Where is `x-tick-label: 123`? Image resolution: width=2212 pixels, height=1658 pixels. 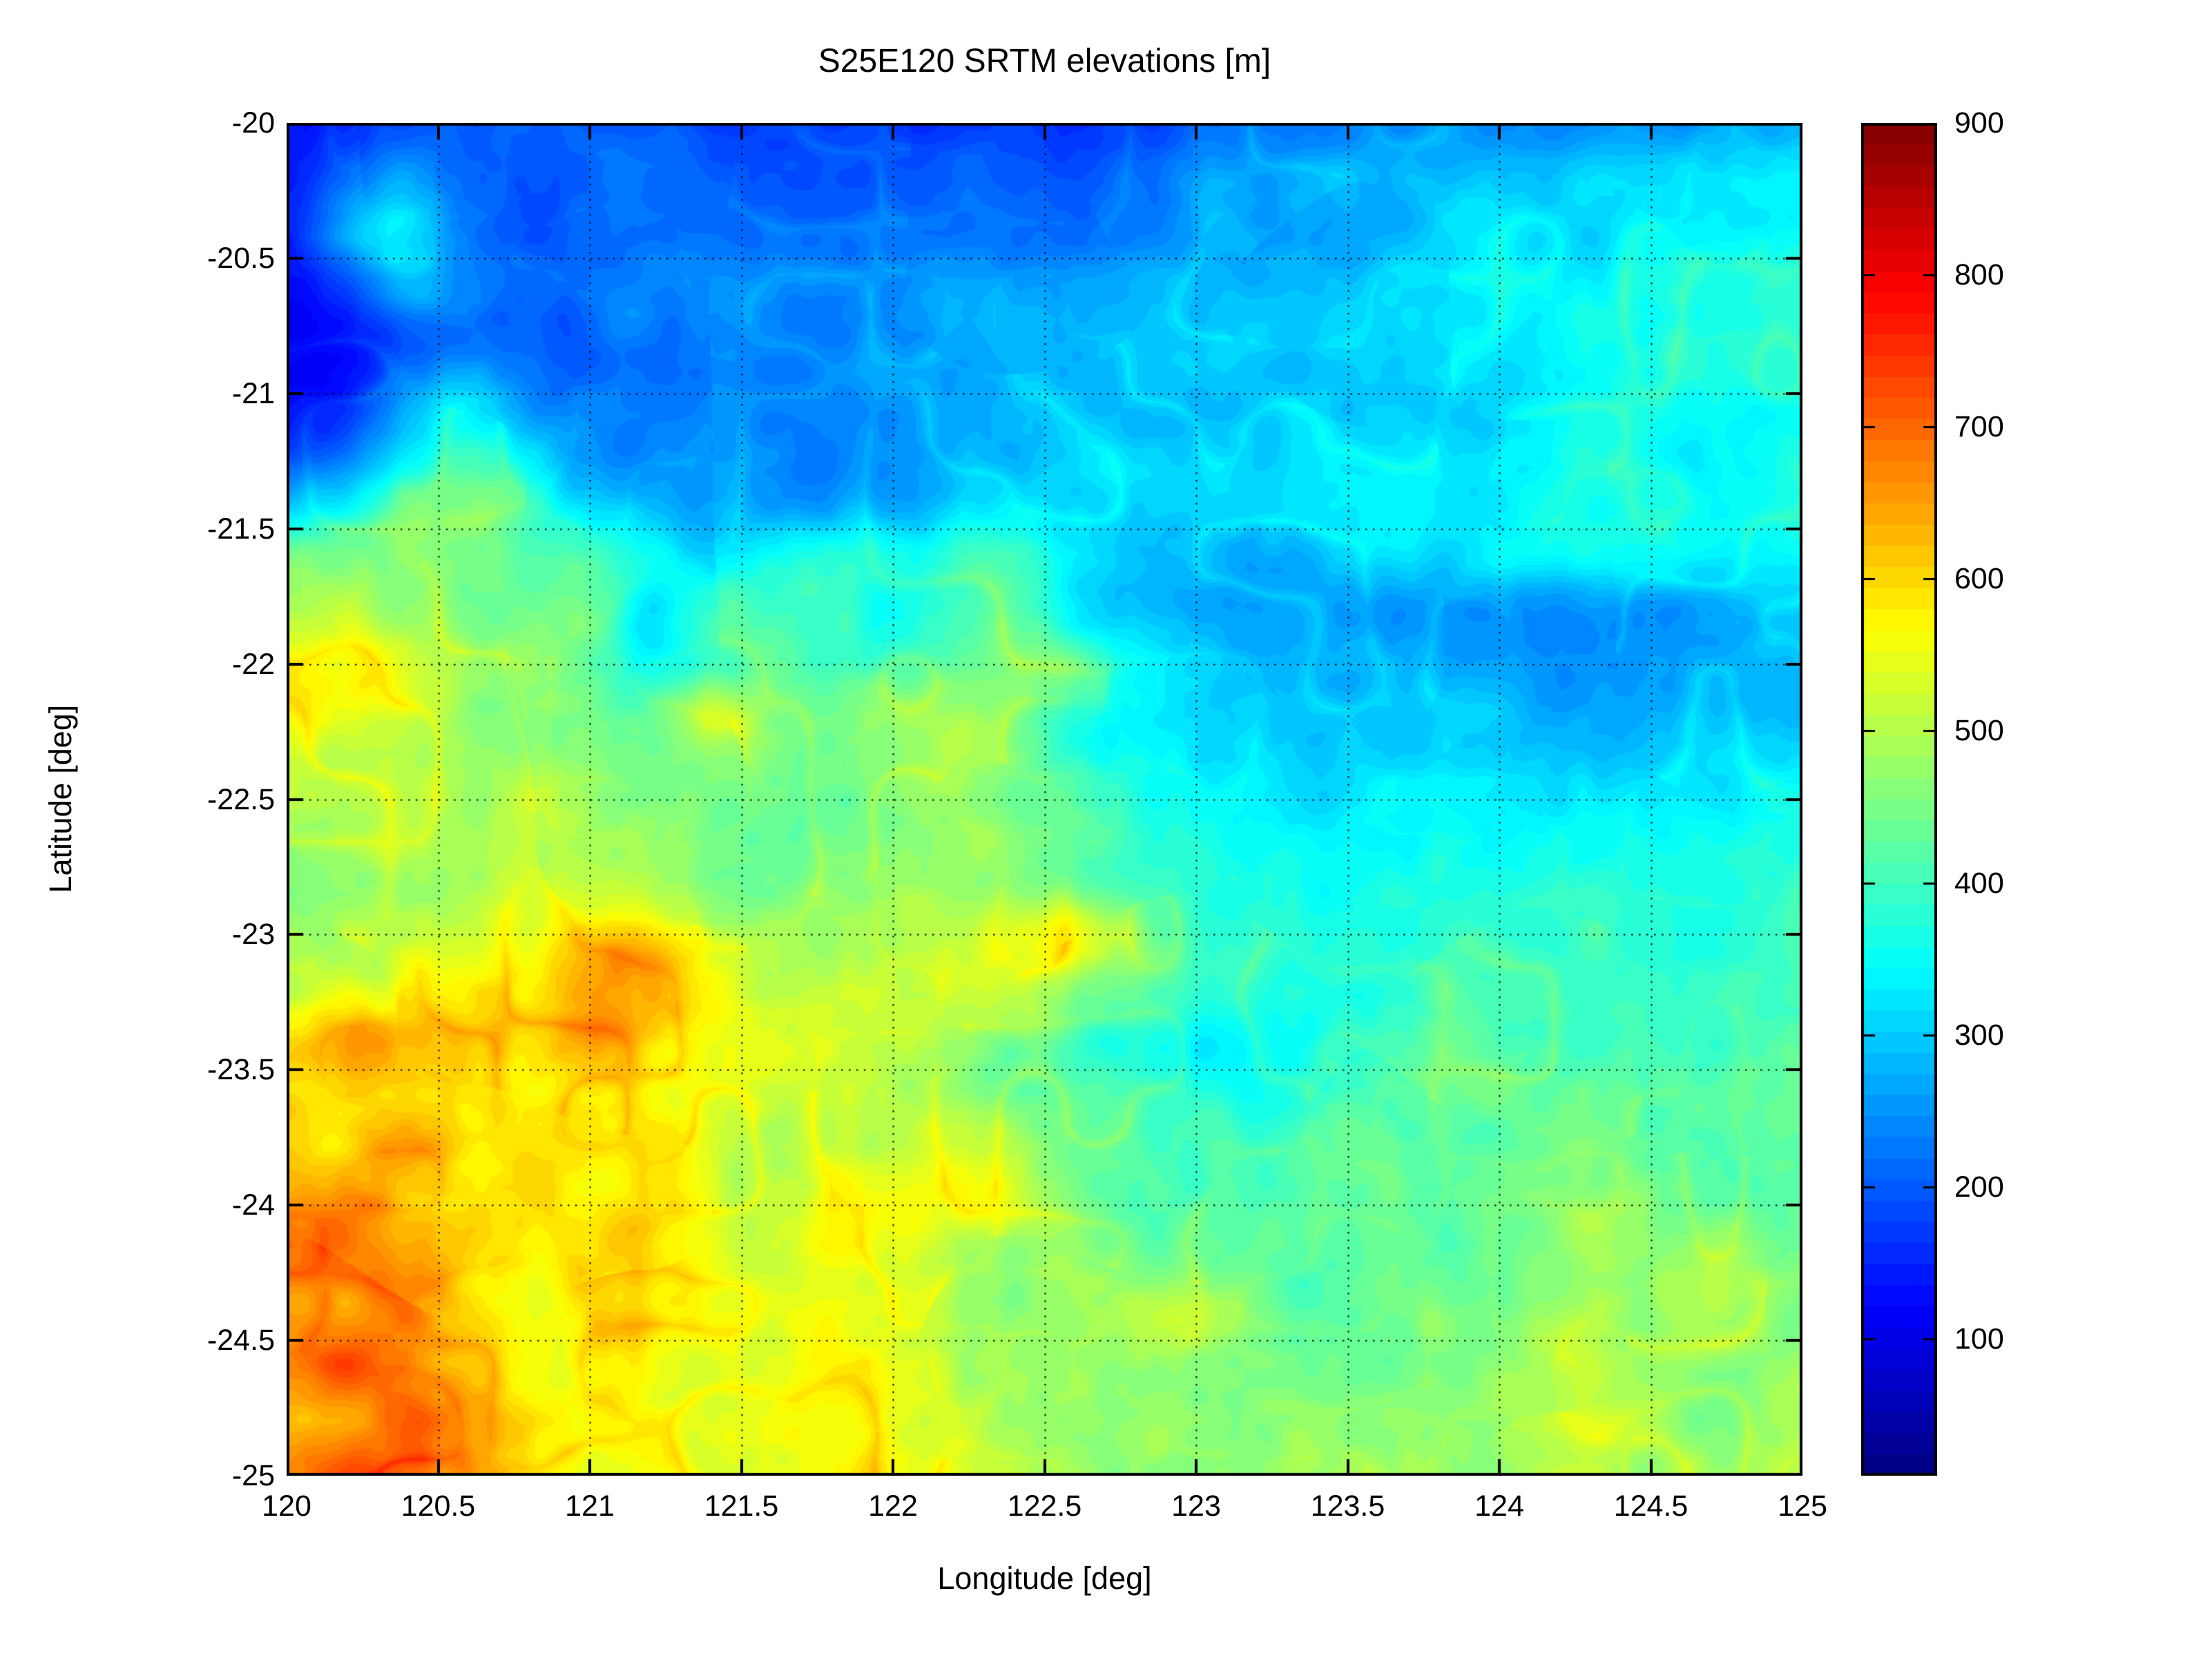
x-tick-label: 123 is located at coordinates (1196, 1506).